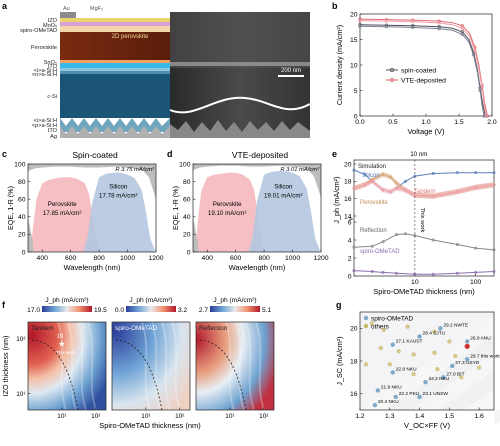 This screenshot has height=446, width=500. What do you see at coordinates (283, 187) in the screenshot?
I see `silicon-label: Silicon` at bounding box center [283, 187].